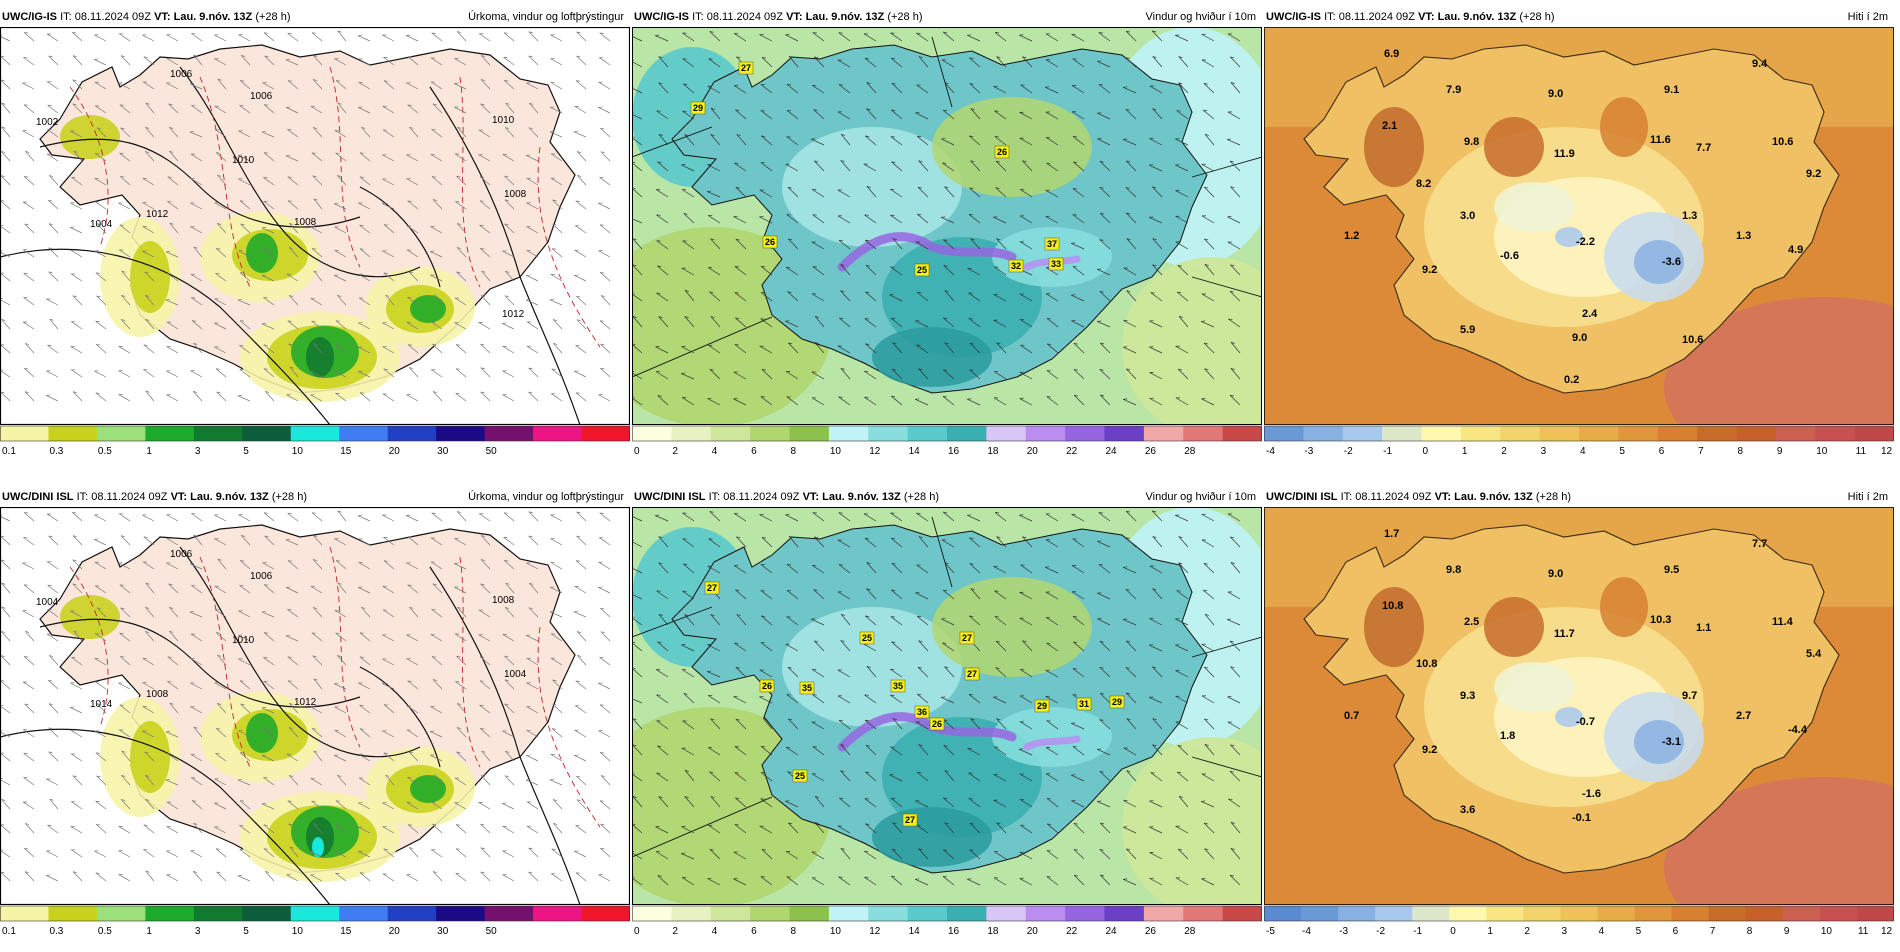 Image resolution: width=1900 pixels, height=952 pixels. Describe the element at coordinates (243, 160) in the screenshot. I see `isobar-label: 1010` at that location.